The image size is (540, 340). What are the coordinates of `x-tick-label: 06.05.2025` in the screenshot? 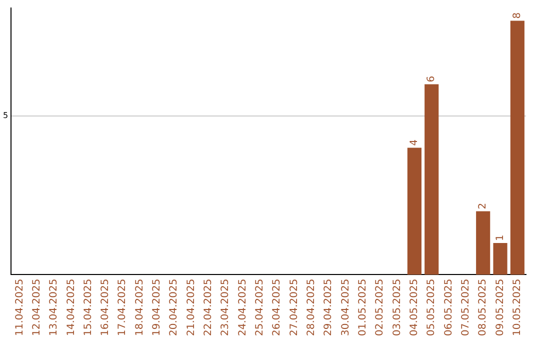 It's located at (448, 307).